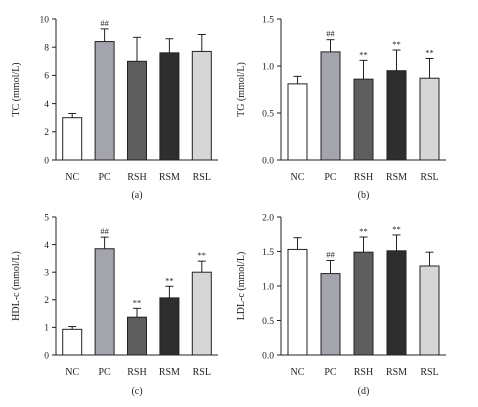 This screenshot has height=407, width=478. What do you see at coordinates (16, 89) in the screenshot?
I see `y-axis-title: TC (mmol/L)` at bounding box center [16, 89].